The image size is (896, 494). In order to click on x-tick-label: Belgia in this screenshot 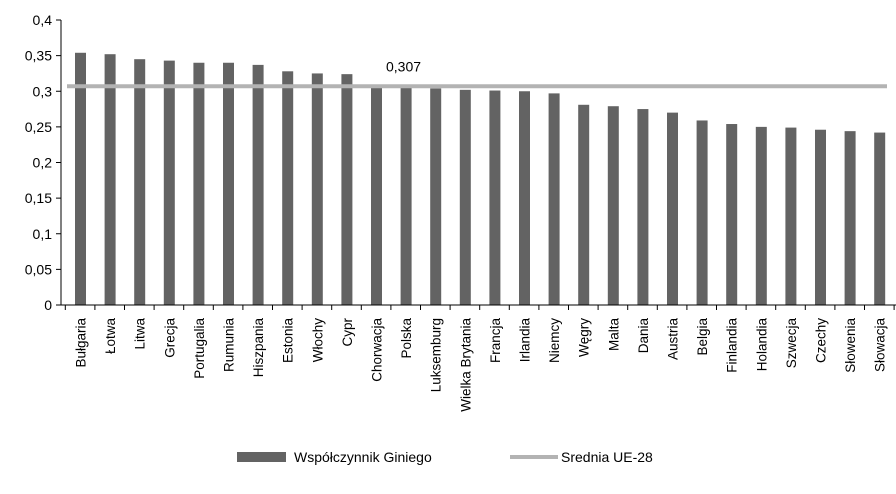, I will do `click(702, 337)`.